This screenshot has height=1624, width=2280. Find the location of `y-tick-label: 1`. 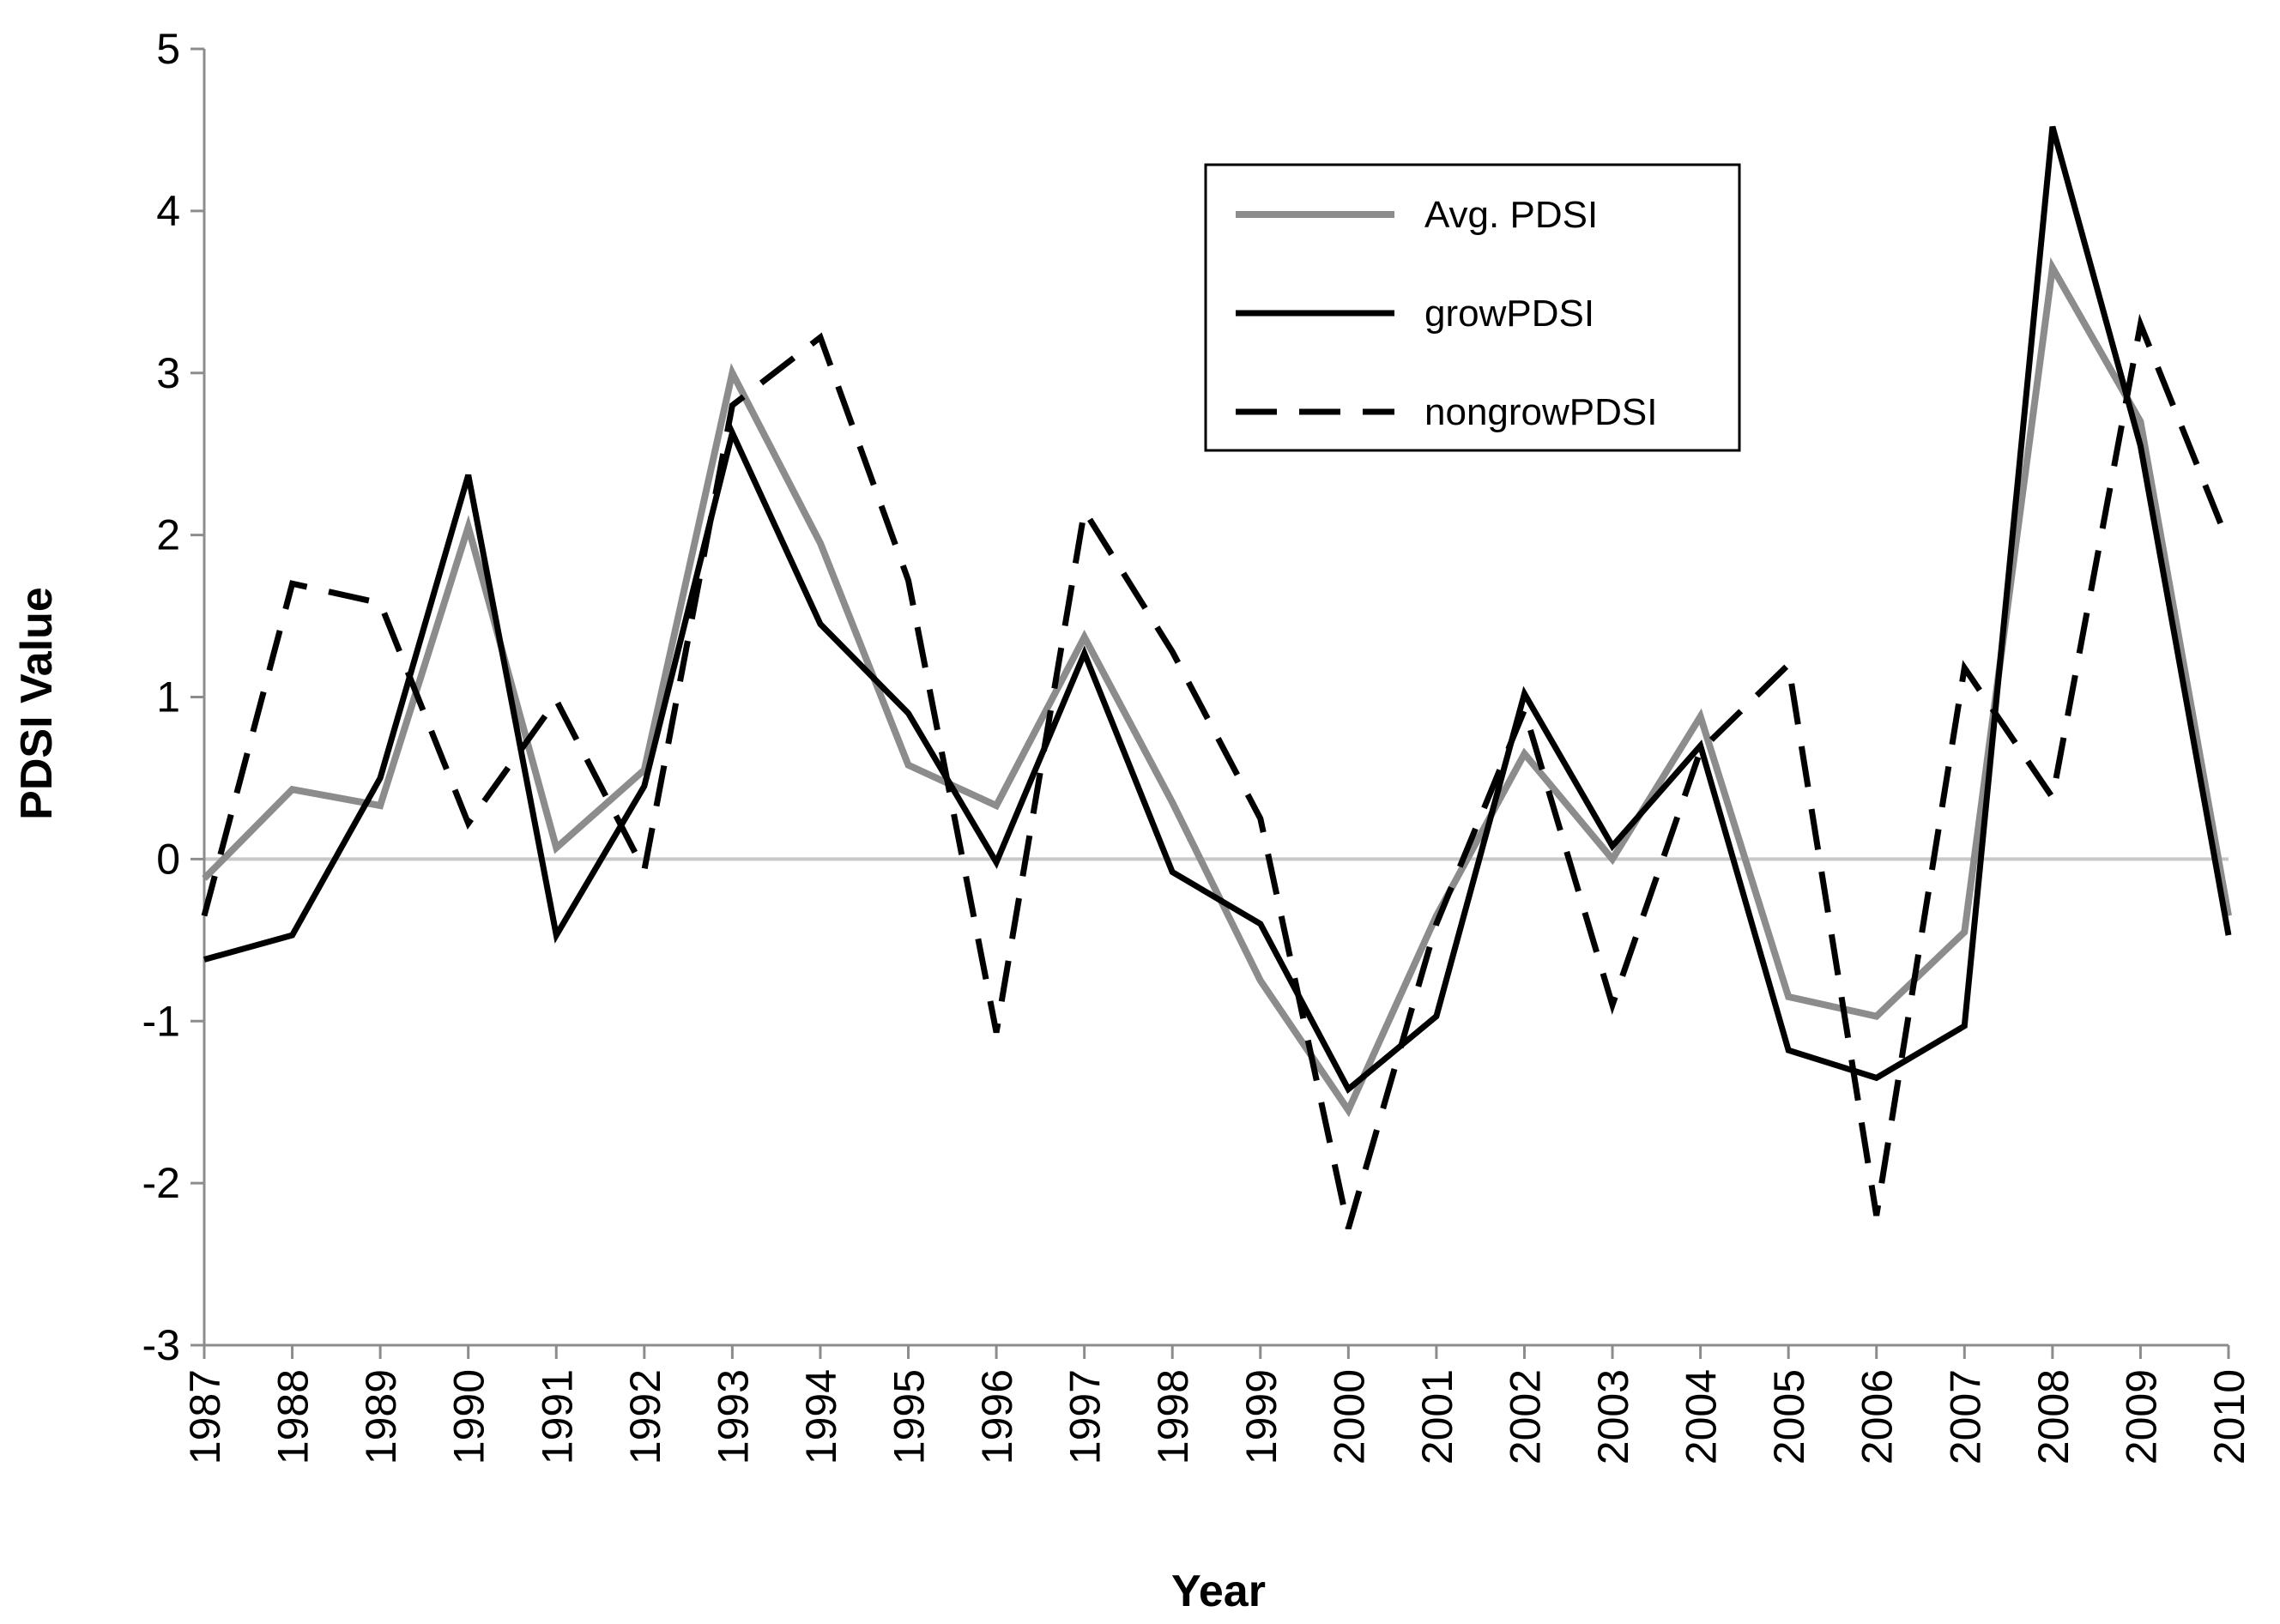

y-tick-label: 1 is located at coordinates (168, 697).